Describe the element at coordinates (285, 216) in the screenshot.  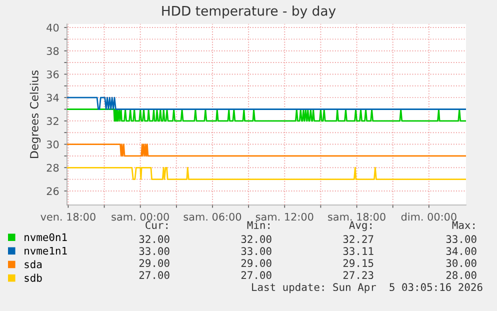
I see `x-tick-label: sam. 12:00` at that location.